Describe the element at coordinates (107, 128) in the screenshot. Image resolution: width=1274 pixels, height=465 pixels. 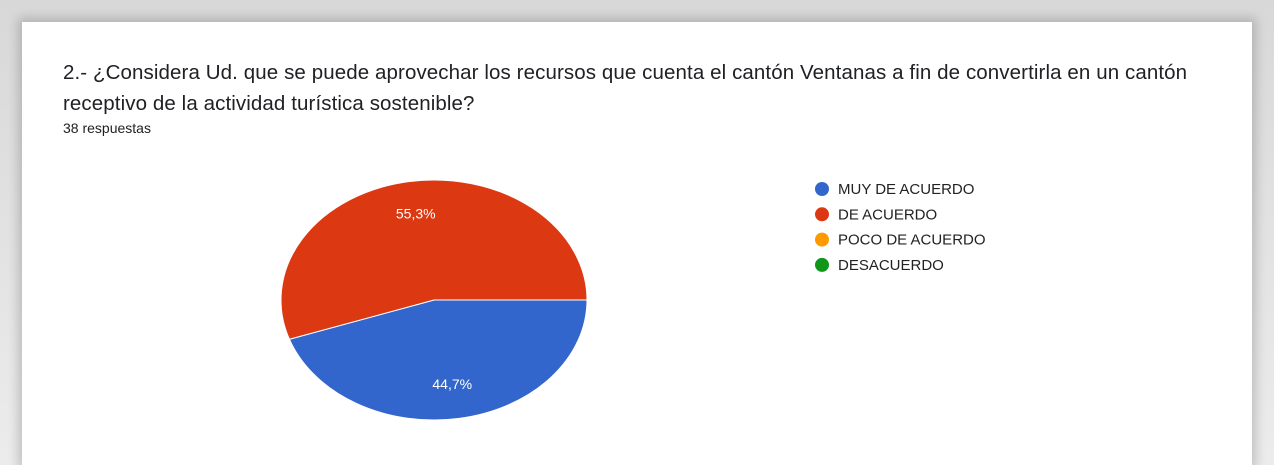
I see `chart-subtitle: 38 respuestas` at that location.